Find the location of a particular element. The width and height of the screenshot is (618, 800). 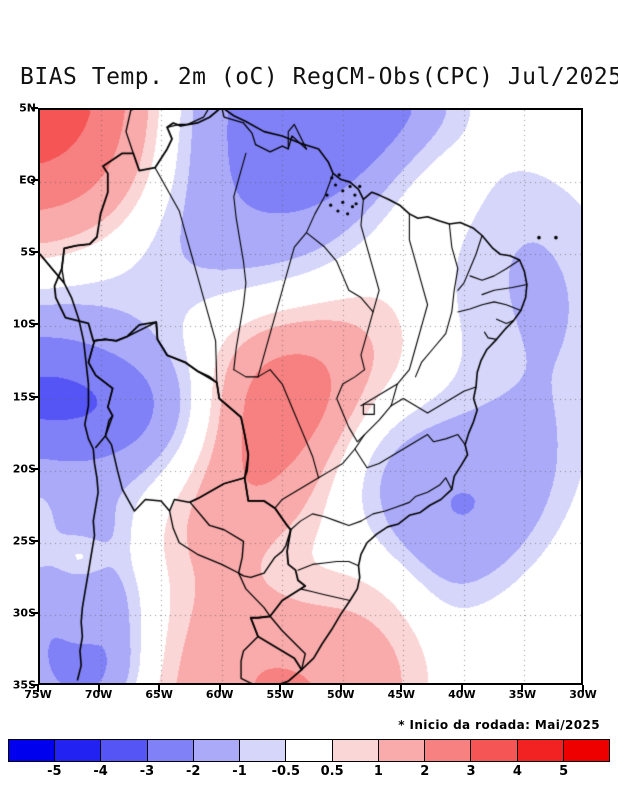

y-tick-label: 5N is located at coordinates (27, 108).